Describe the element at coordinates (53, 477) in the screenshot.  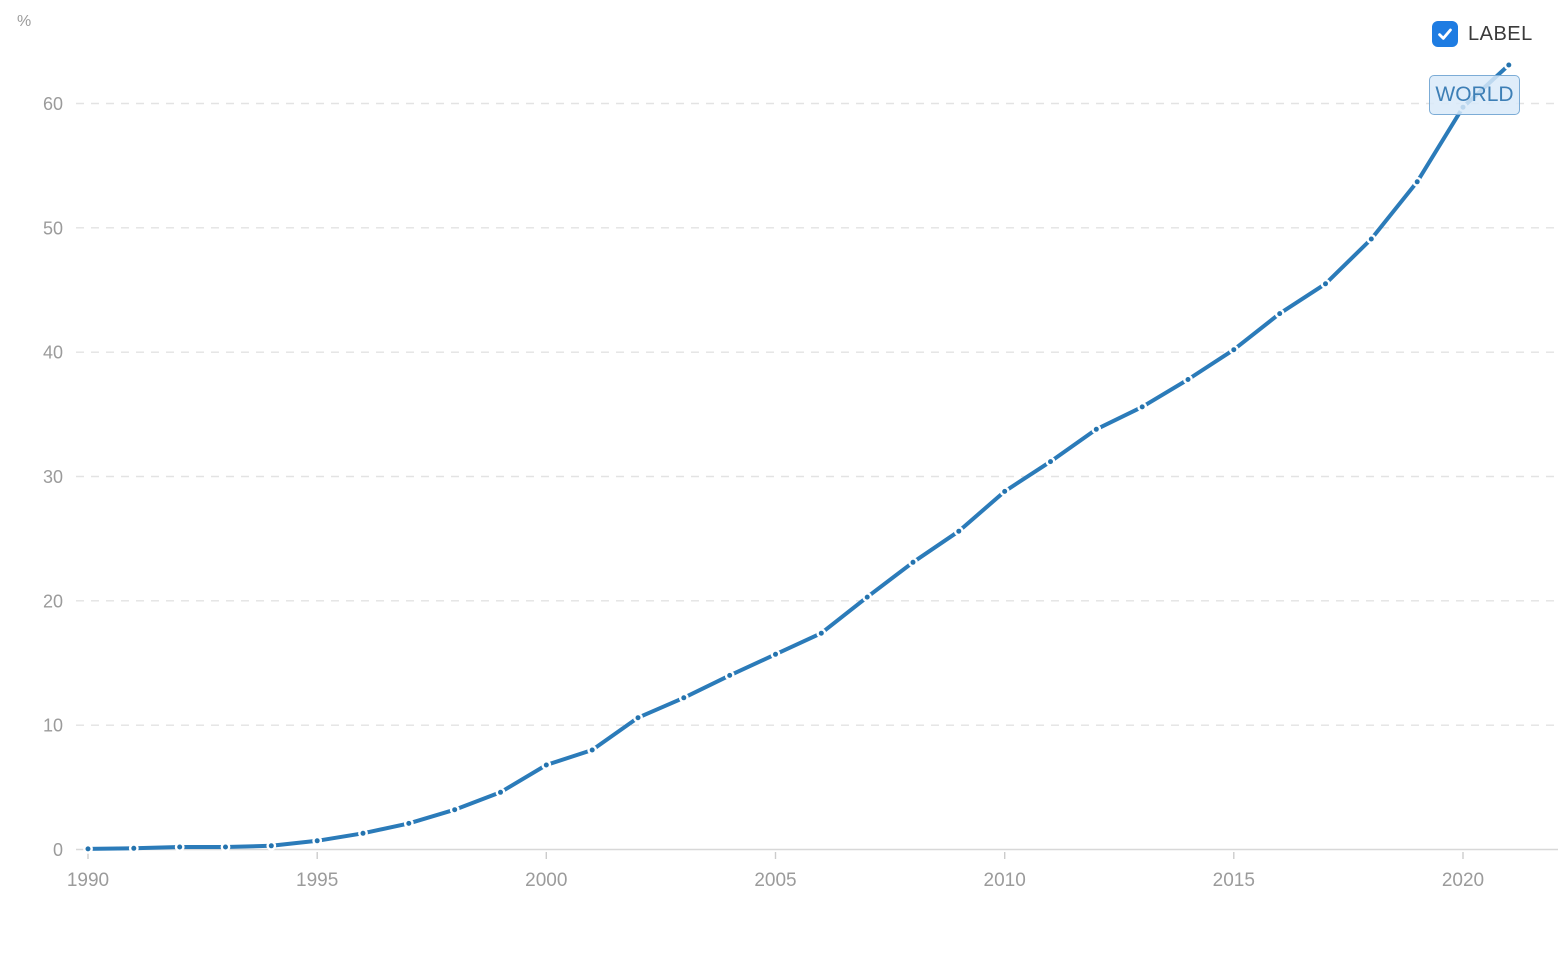
I see `y-tick-label: 30` at that location.